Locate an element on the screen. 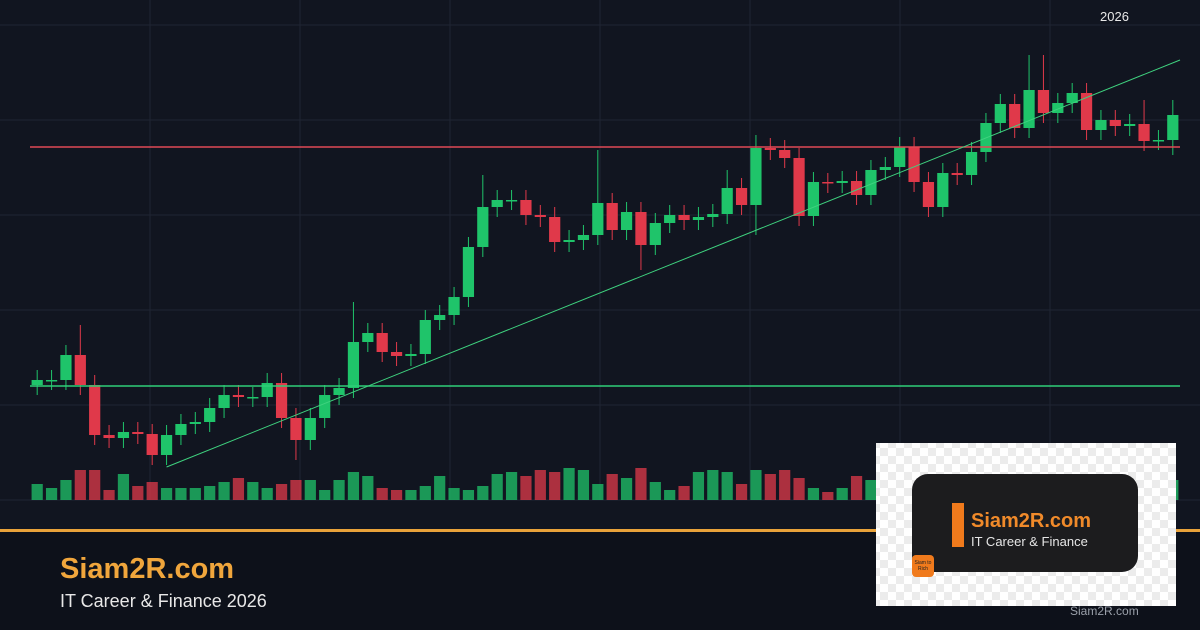 The height and width of the screenshot is (630, 1200). brand-title: Siam2R.com is located at coordinates (147, 569).